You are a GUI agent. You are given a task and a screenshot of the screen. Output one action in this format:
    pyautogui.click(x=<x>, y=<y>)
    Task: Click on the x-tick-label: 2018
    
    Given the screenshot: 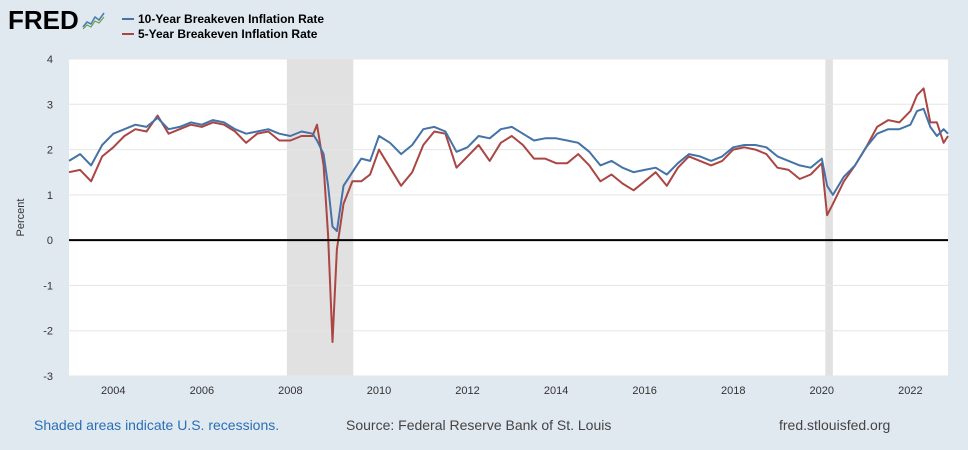 What is the action you would take?
    pyautogui.click(x=733, y=391)
    